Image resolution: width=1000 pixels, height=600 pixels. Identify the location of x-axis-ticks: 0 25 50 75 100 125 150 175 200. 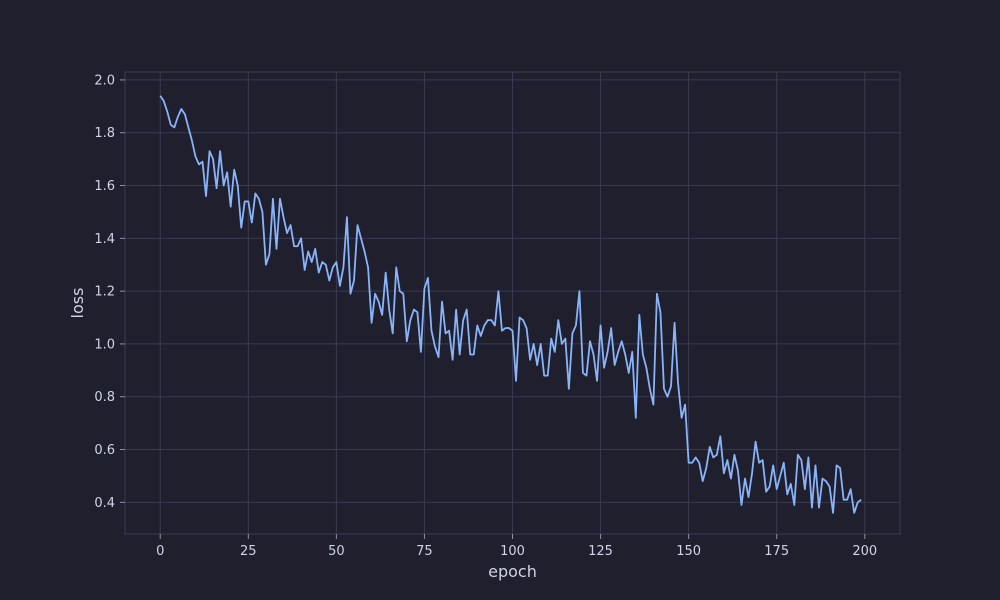
(516, 546).